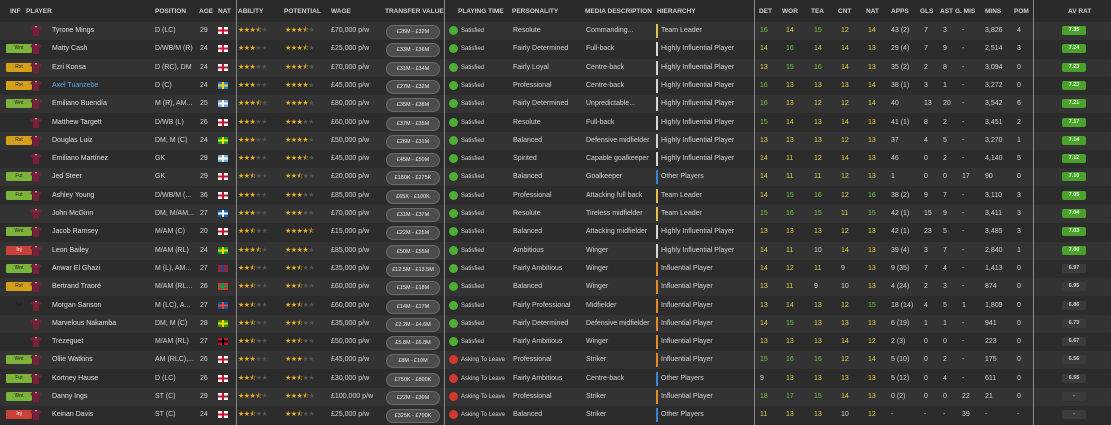  Describe the element at coordinates (872, 11) in the screenshot. I see `col-nat2: NAT` at that location.